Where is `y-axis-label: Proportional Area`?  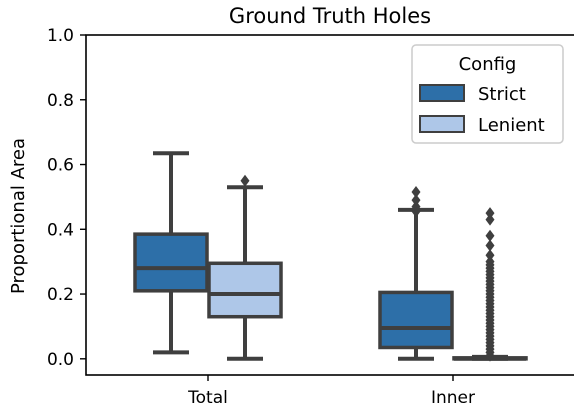
y-axis-label: Proportional Area is located at coordinates (18, 216).